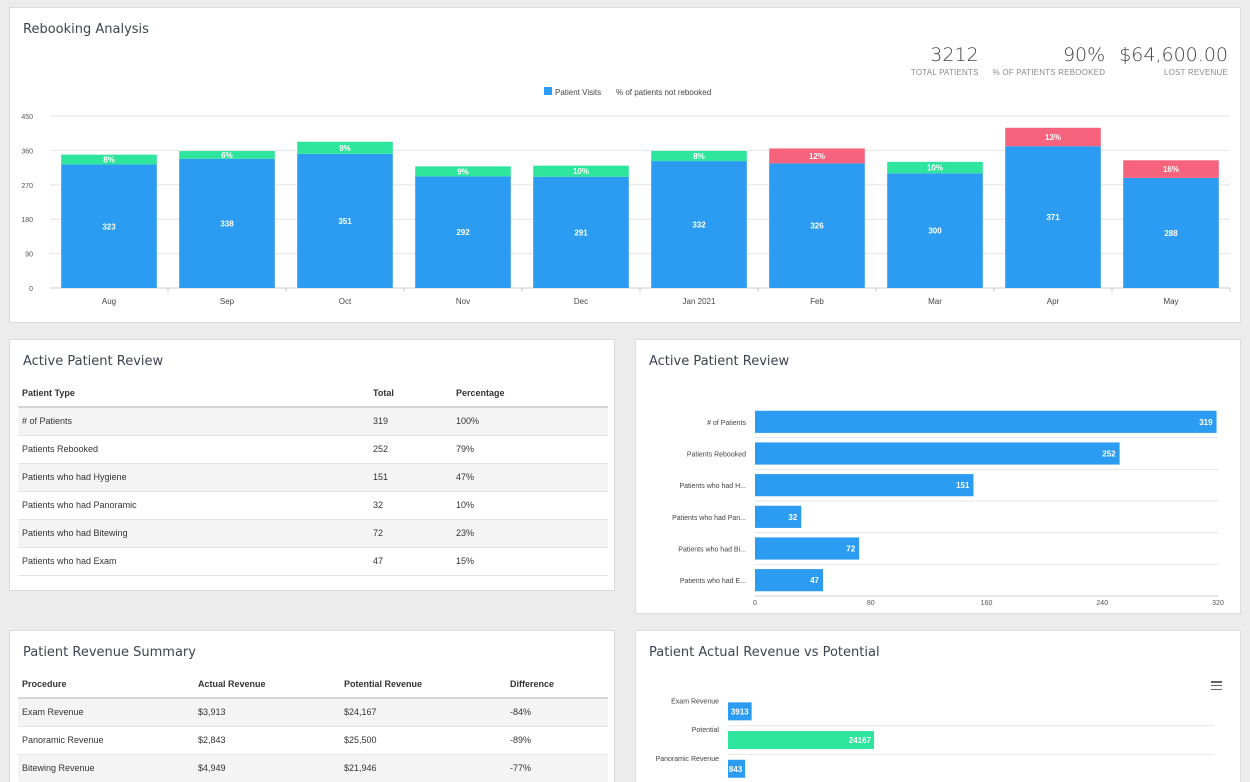 This screenshot has width=1250, height=782. What do you see at coordinates (410, 477) in the screenshot?
I see `table-cell: 151` at bounding box center [410, 477].